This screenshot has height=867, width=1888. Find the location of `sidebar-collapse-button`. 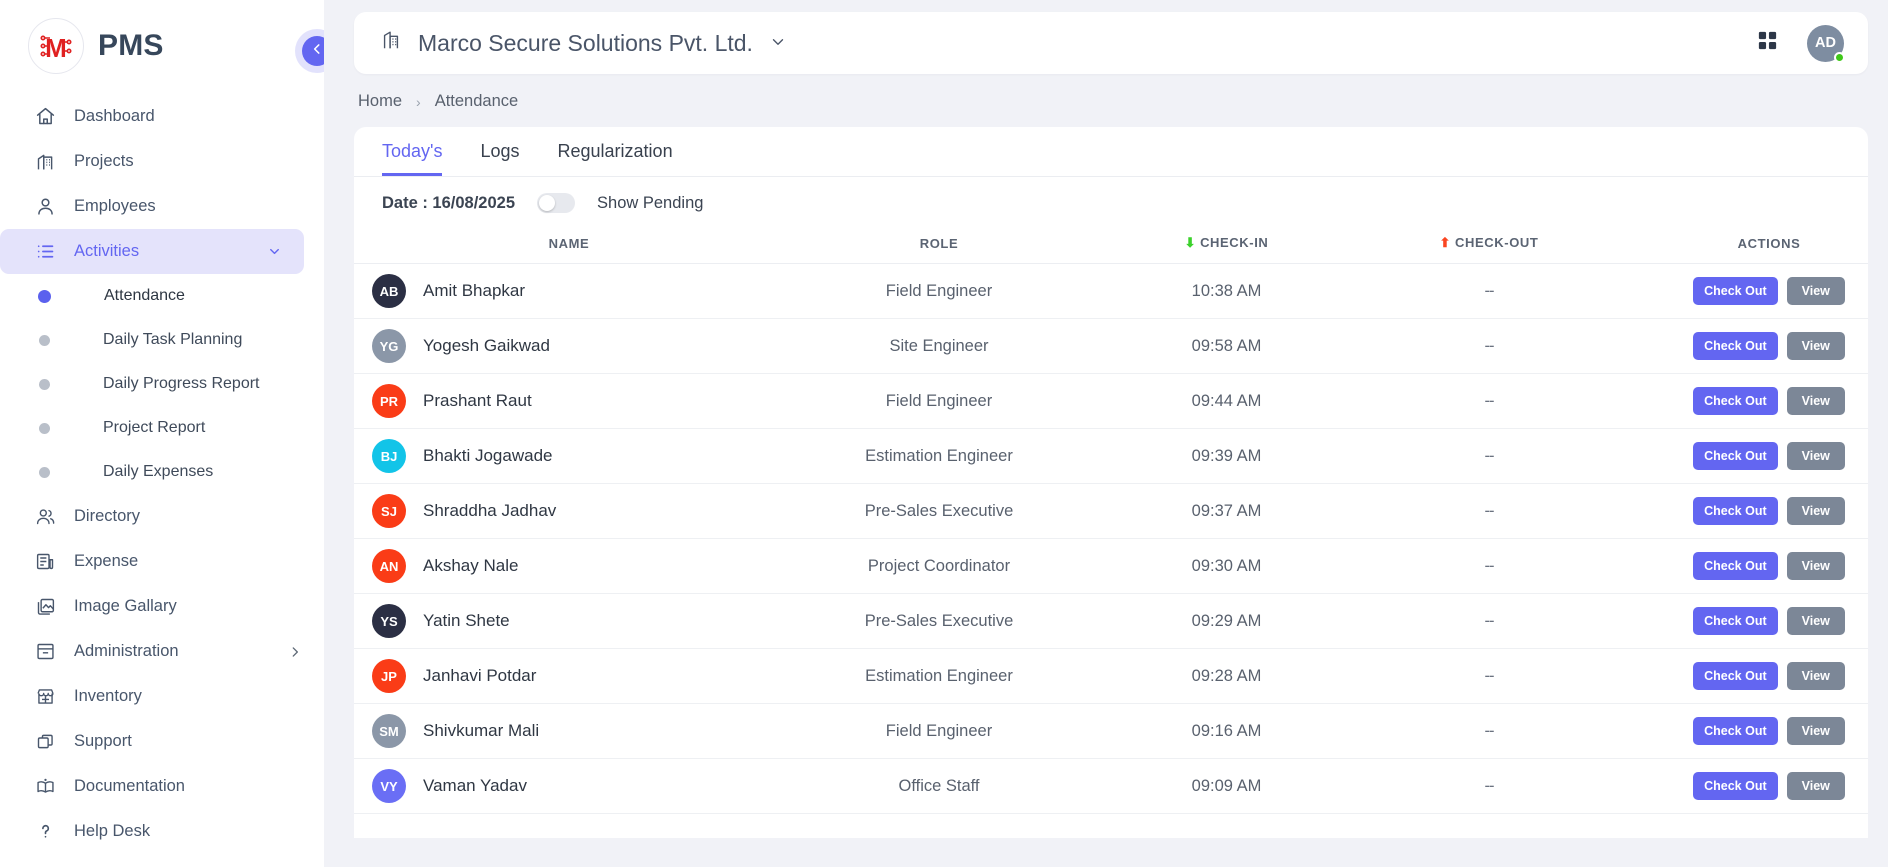

sidebar-collapse-button is located at coordinates (313, 51).